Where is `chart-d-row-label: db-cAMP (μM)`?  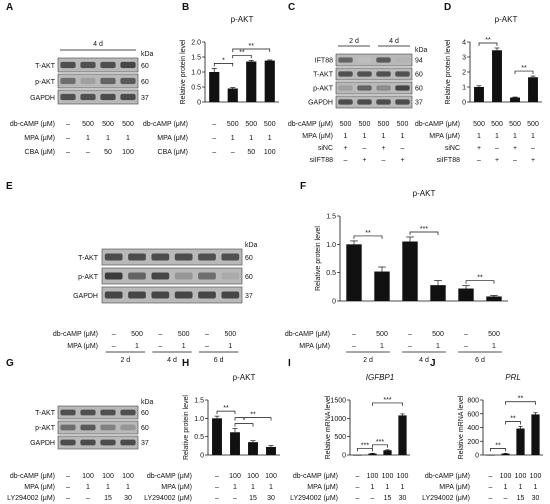 chart-d-row-label: db-cAMP (μM) is located at coordinates (437, 124).